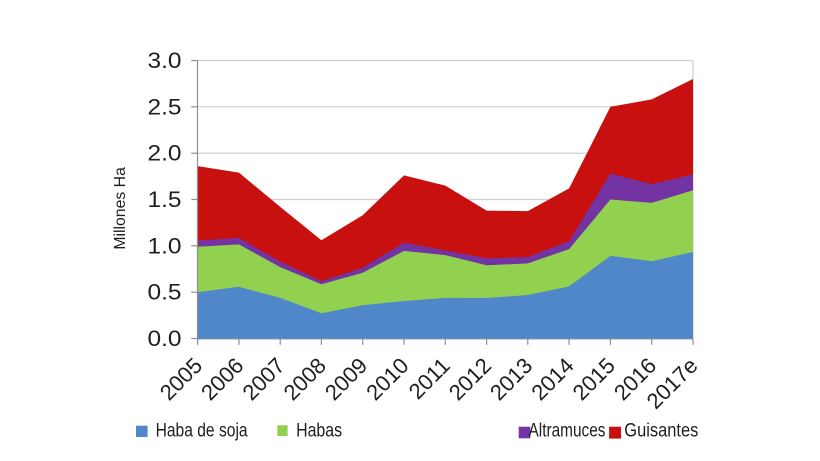 The height and width of the screenshot is (461, 820). Describe the element at coordinates (661, 431) in the screenshot. I see `svg-text: Guisantes` at that location.